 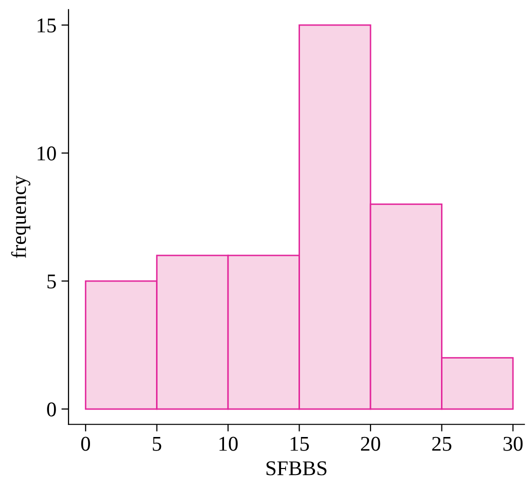 What do you see at coordinates (51, 409) in the screenshot?
I see `y-tick-label: 0` at bounding box center [51, 409].